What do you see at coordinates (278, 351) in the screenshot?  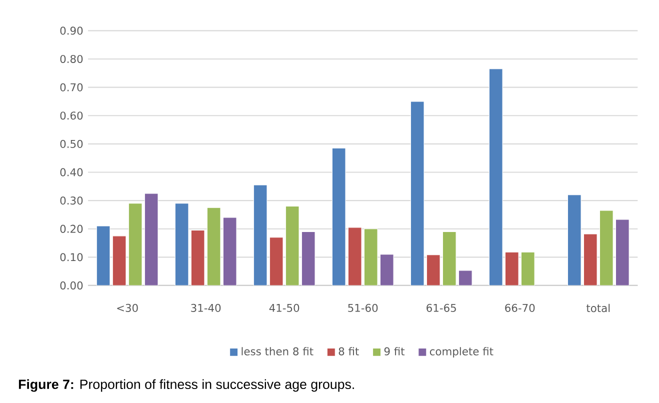 I see `legend-label: less then 8 fit` at bounding box center [278, 351].